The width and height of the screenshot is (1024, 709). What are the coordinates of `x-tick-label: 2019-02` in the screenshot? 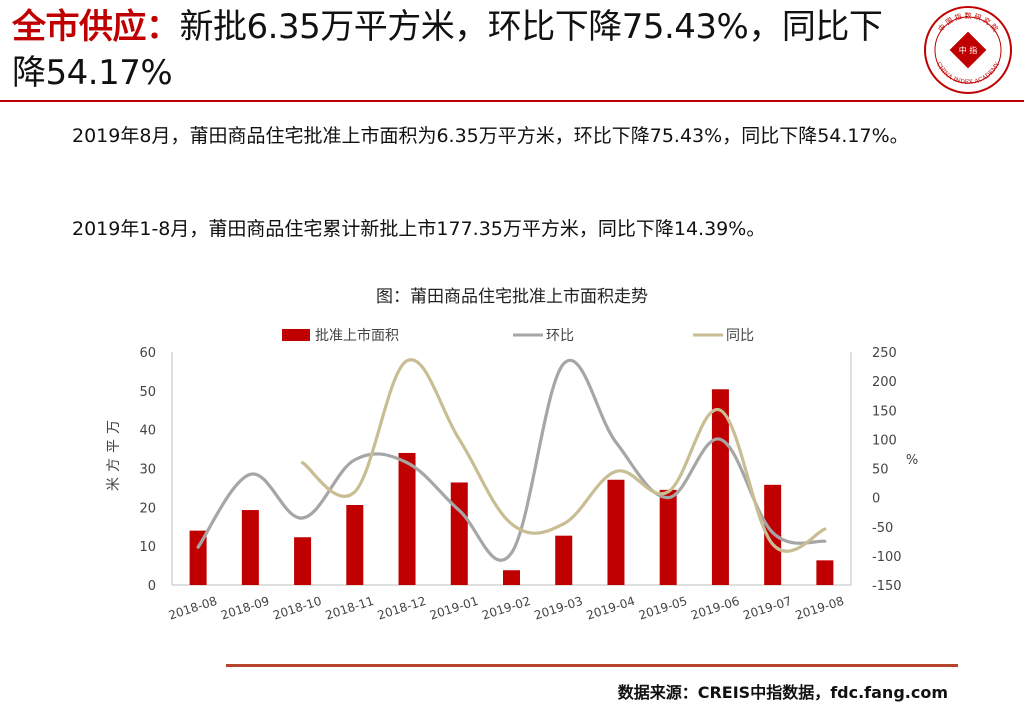 It's located at (506, 608).